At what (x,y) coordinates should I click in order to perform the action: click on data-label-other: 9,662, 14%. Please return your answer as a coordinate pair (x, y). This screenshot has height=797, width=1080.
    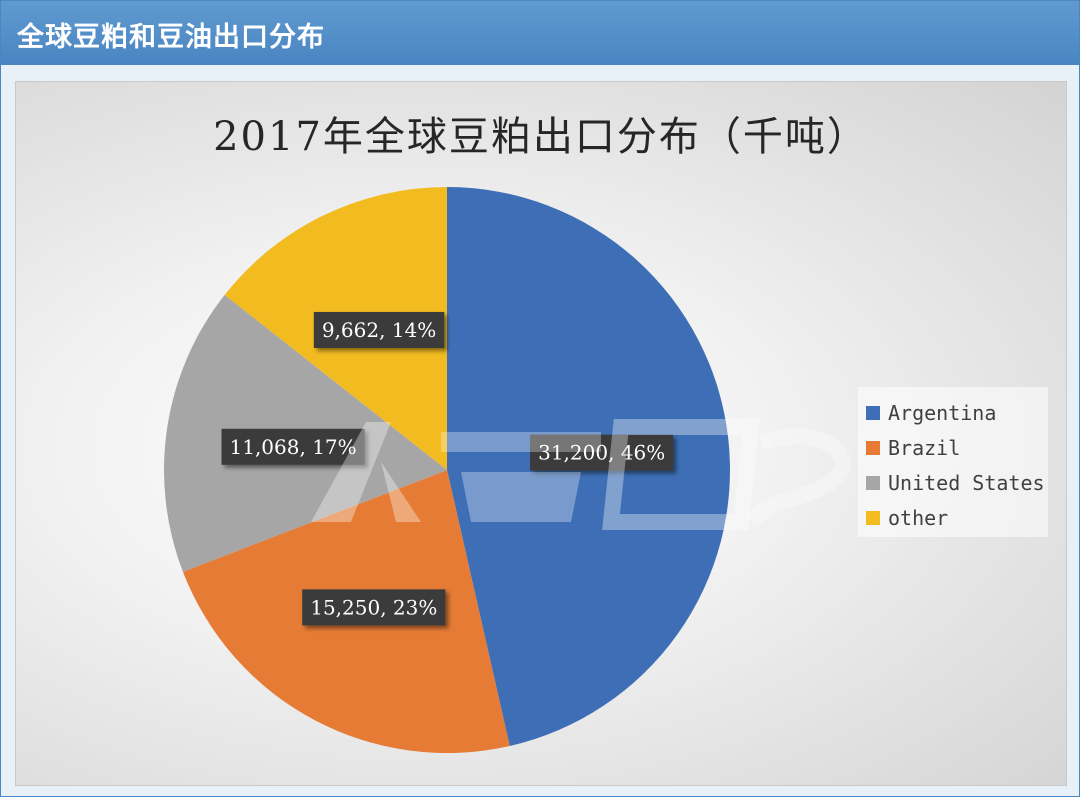
    Looking at the image, I should click on (379, 329).